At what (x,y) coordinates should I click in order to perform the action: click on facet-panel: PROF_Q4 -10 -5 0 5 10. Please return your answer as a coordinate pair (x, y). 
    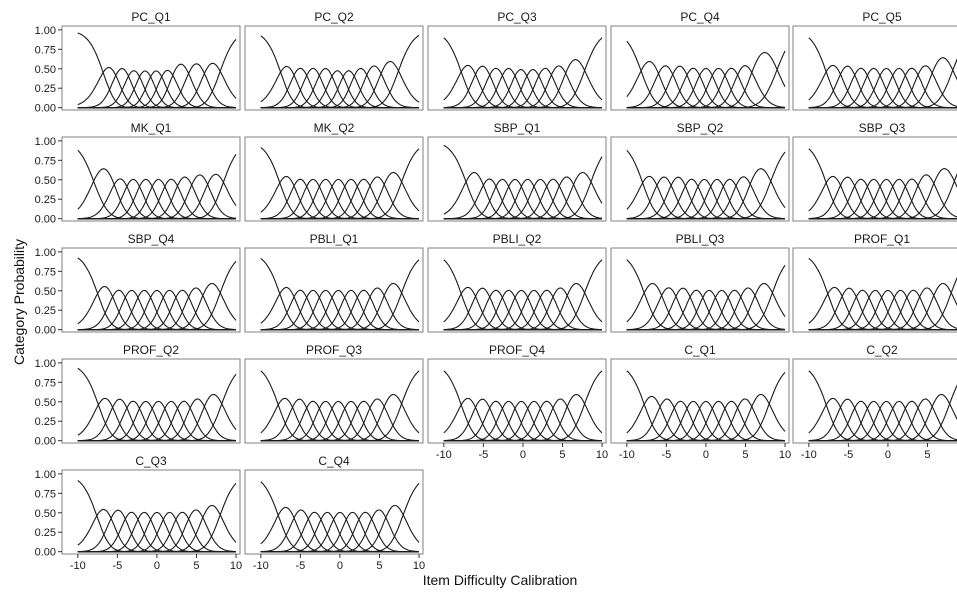
    Looking at the image, I should click on (517, 402).